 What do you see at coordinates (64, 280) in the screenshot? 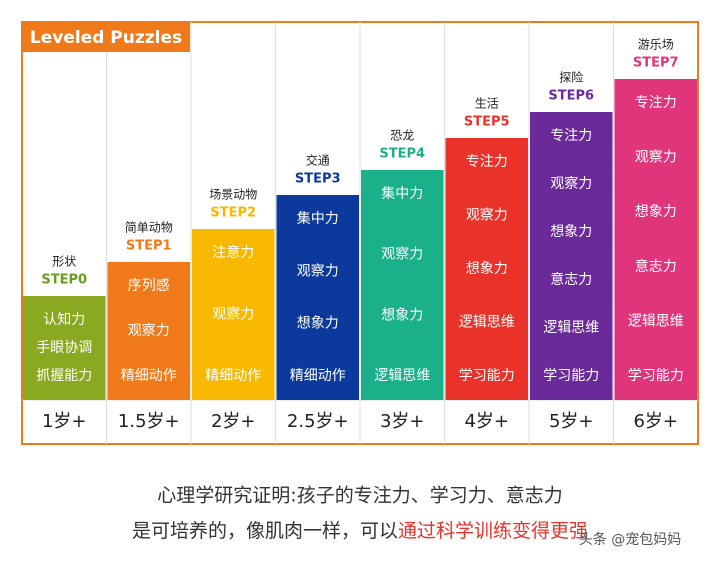
I see `step-label: STEP0` at bounding box center [64, 280].